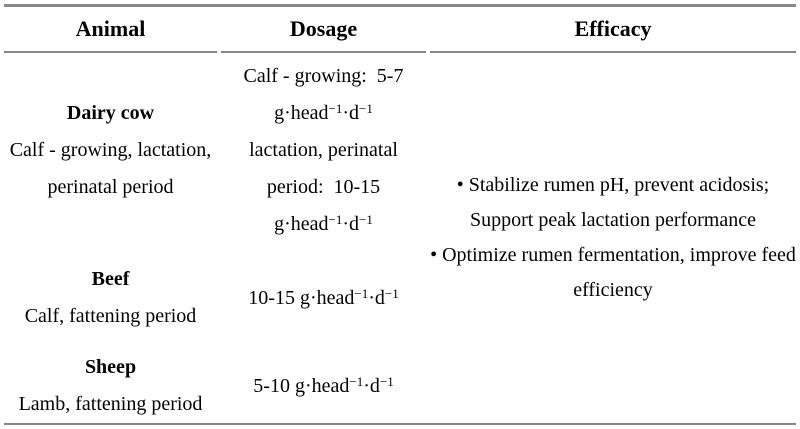 The image size is (800, 429). What do you see at coordinates (110, 30) in the screenshot?
I see `column-header-animal: Animal` at bounding box center [110, 30].